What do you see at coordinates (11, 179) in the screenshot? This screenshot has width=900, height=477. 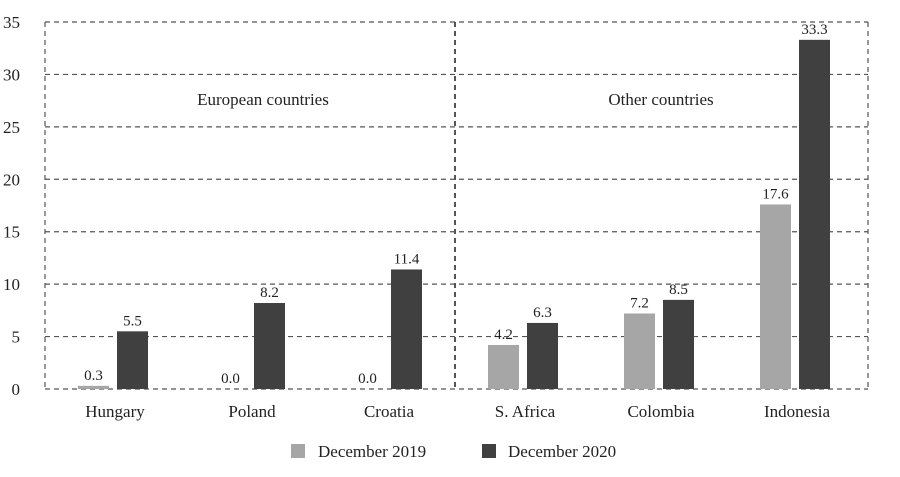 I see `y-tick-label: 20` at bounding box center [11, 179].